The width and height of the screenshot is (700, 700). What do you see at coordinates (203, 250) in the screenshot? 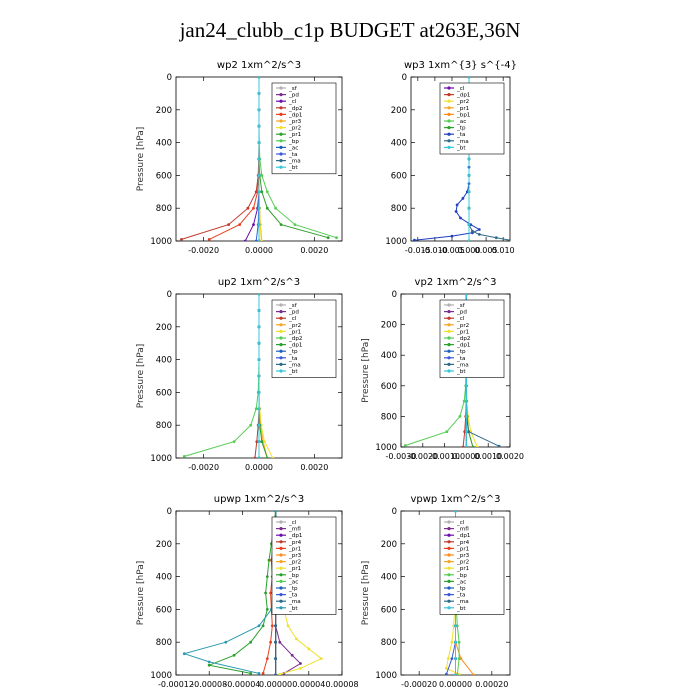
I see `x-tick-label: -0.0020` at bounding box center [203, 250].